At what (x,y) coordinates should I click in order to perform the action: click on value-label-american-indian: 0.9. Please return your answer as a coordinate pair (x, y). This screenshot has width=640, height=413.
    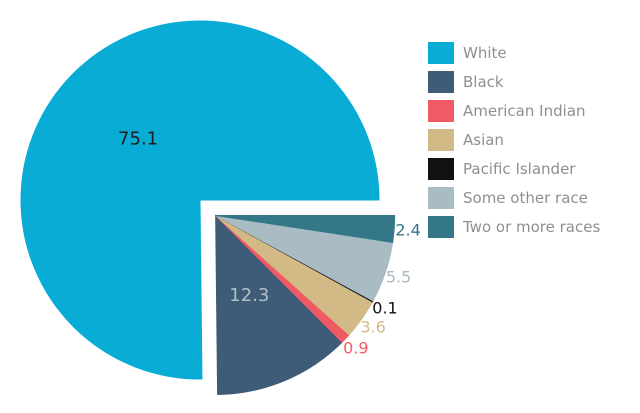
    Looking at the image, I should click on (355, 348).